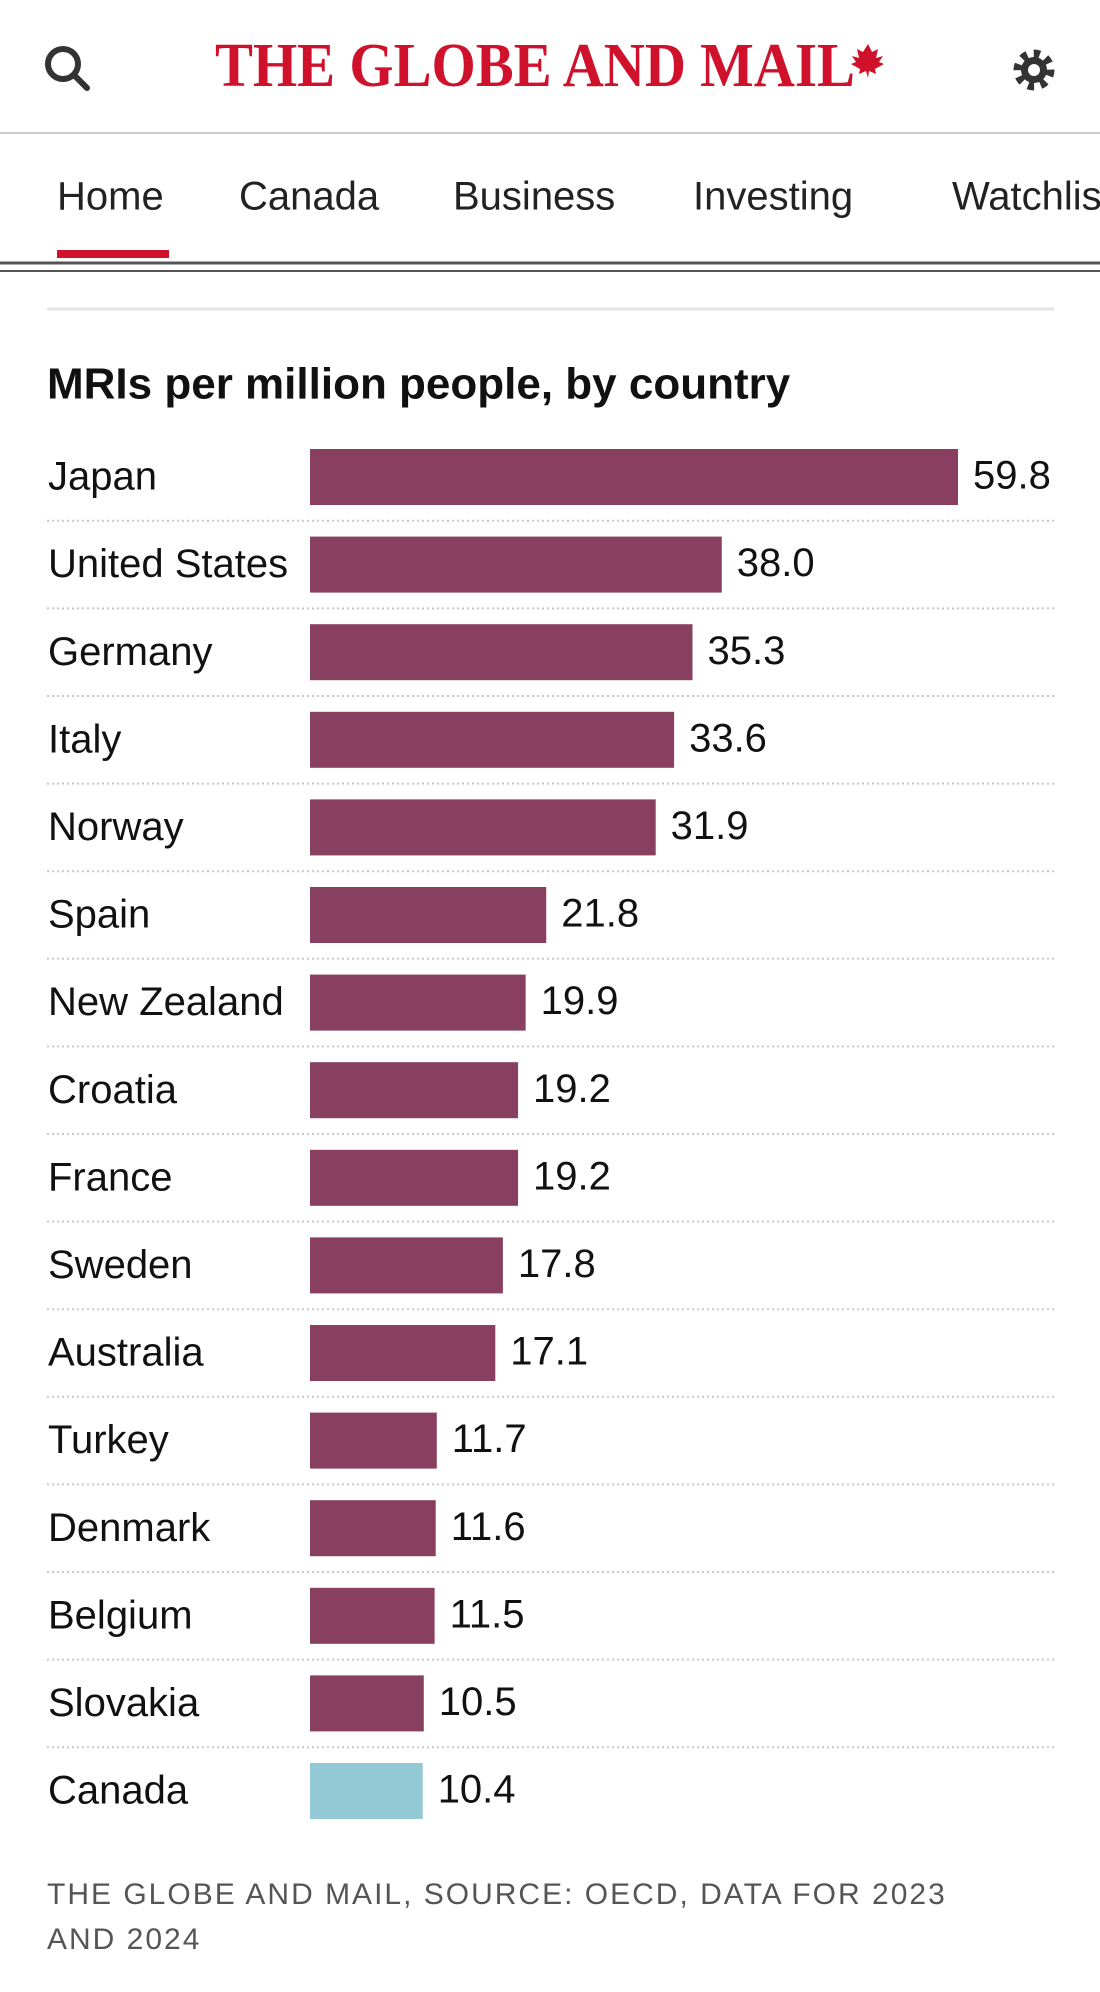 This screenshot has width=1100, height=1992. What do you see at coordinates (166, 1002) in the screenshot?
I see `category-label: New Zealand` at bounding box center [166, 1002].